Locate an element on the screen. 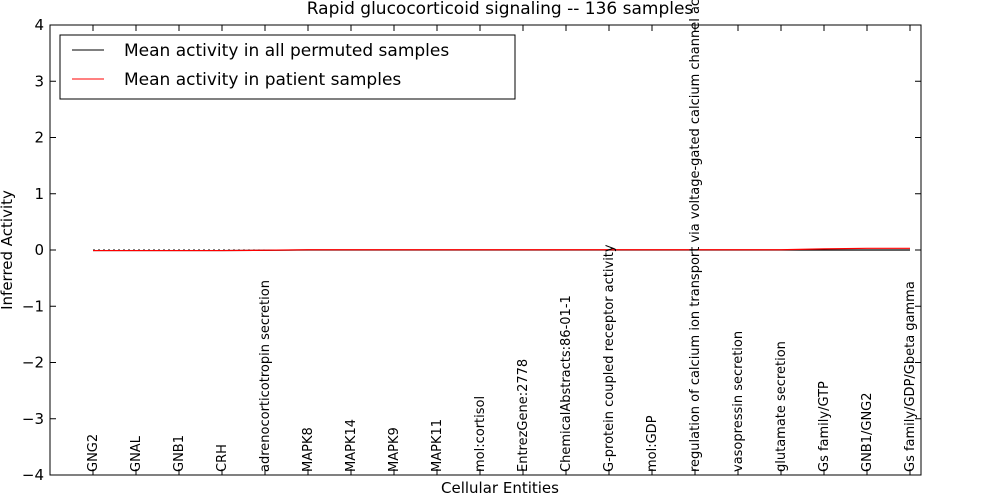 Image resolution: width=1000 pixels, height=500 pixels. series-lines is located at coordinates (501, 249).